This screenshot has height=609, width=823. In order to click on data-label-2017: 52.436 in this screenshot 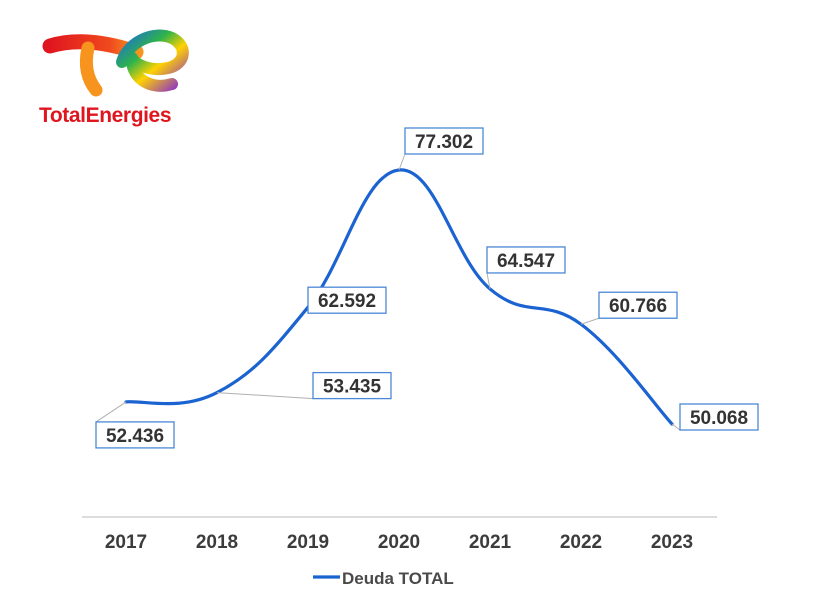, I will do `click(135, 436)`.